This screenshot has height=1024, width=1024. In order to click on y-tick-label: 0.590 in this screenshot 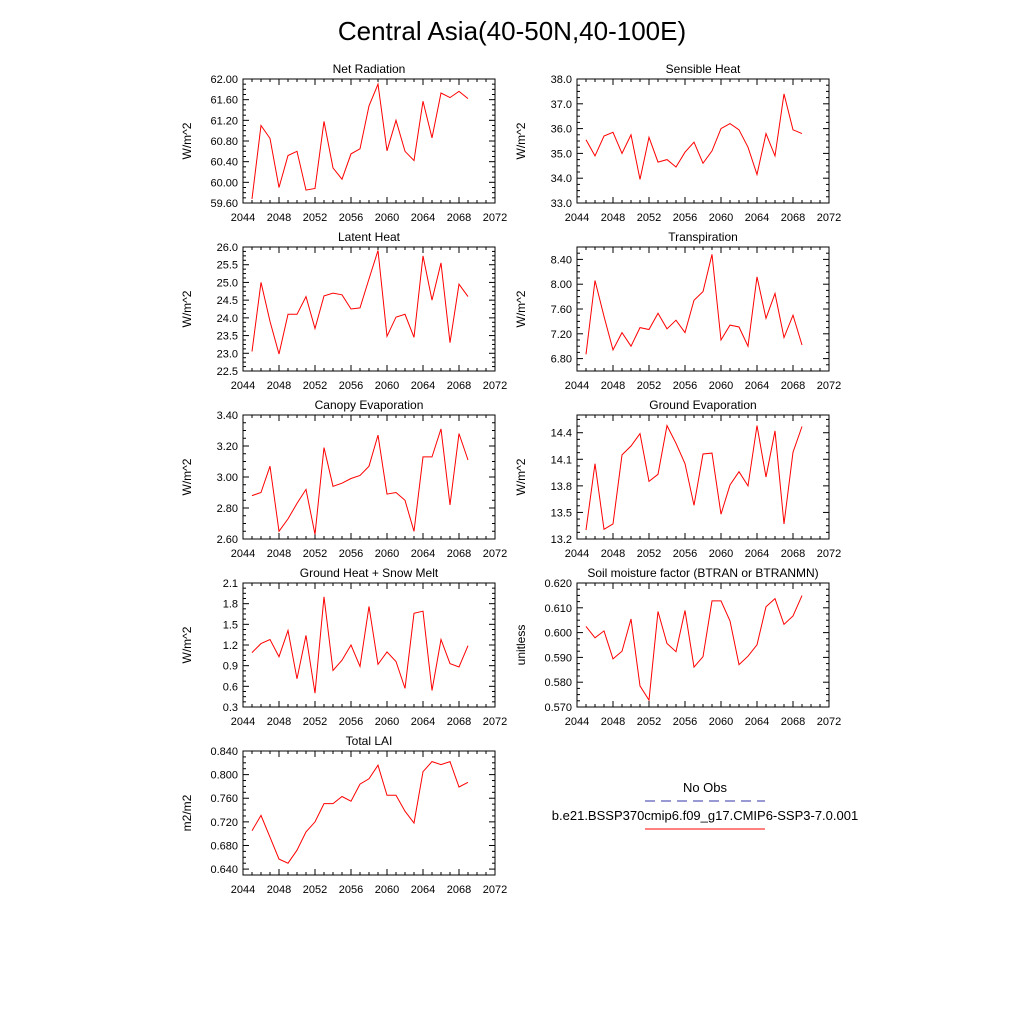, I will do `click(558, 658)`.